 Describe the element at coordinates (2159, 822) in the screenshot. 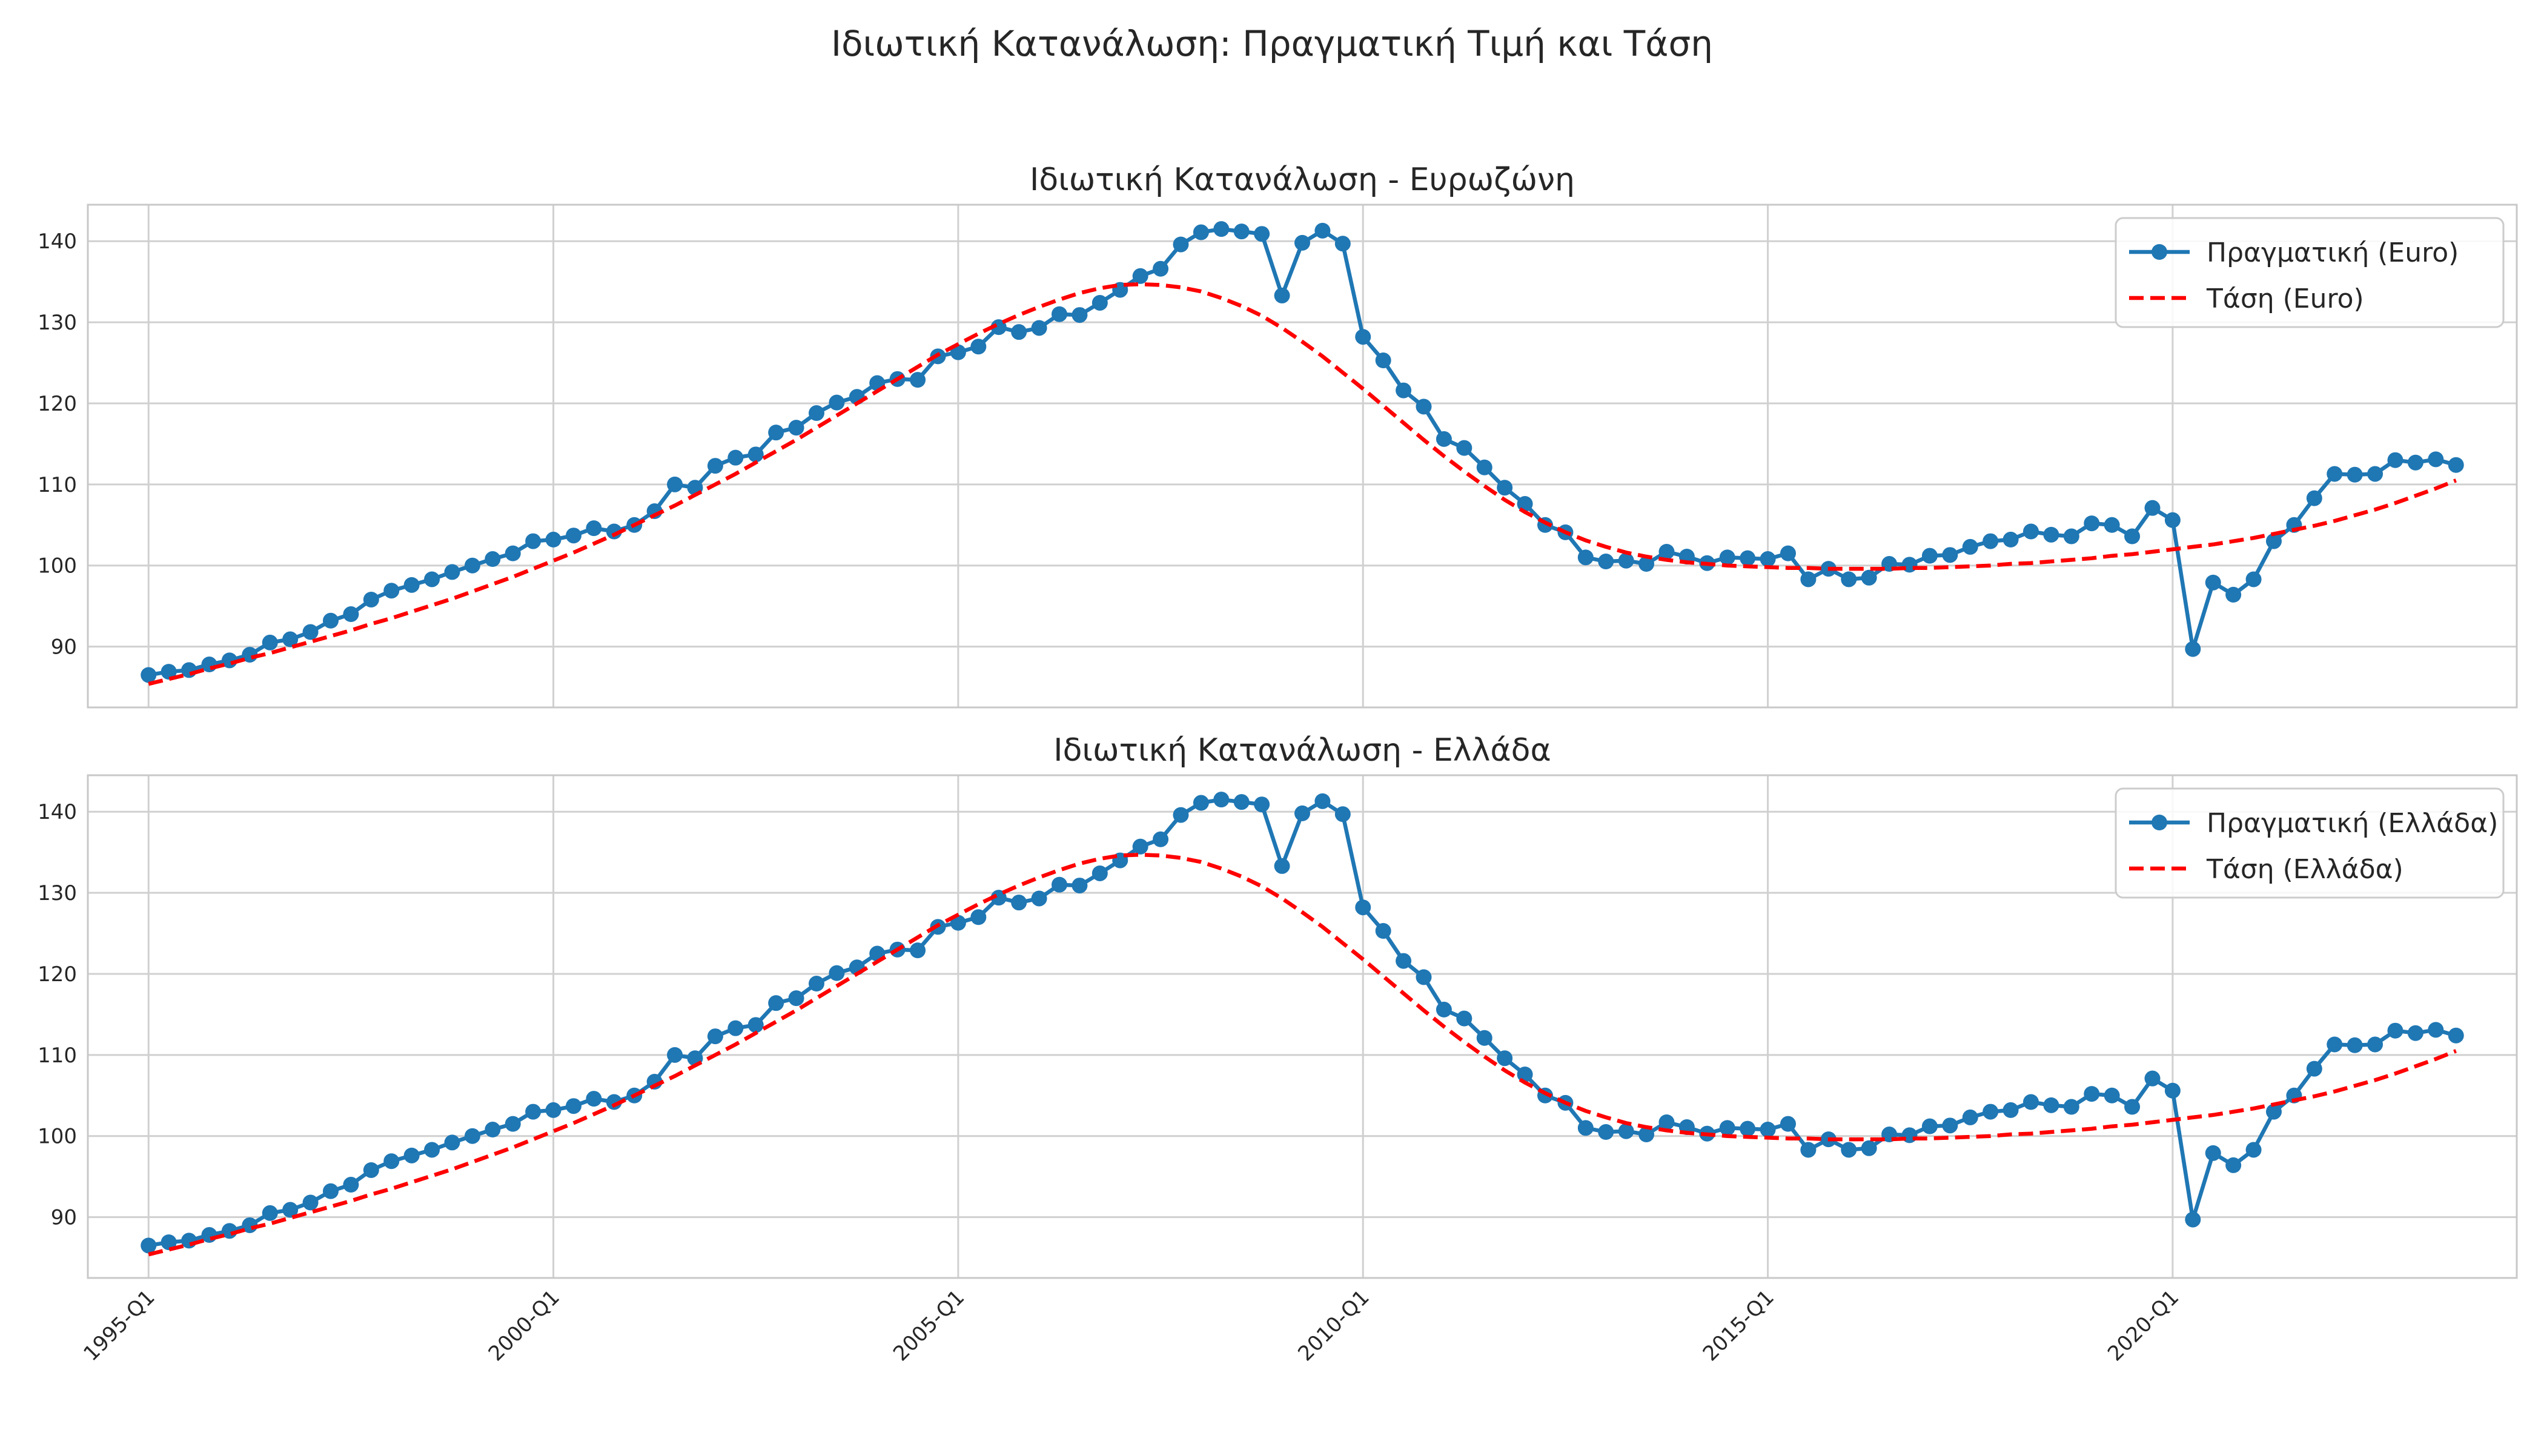

I see `legend-marker-actual` at that location.